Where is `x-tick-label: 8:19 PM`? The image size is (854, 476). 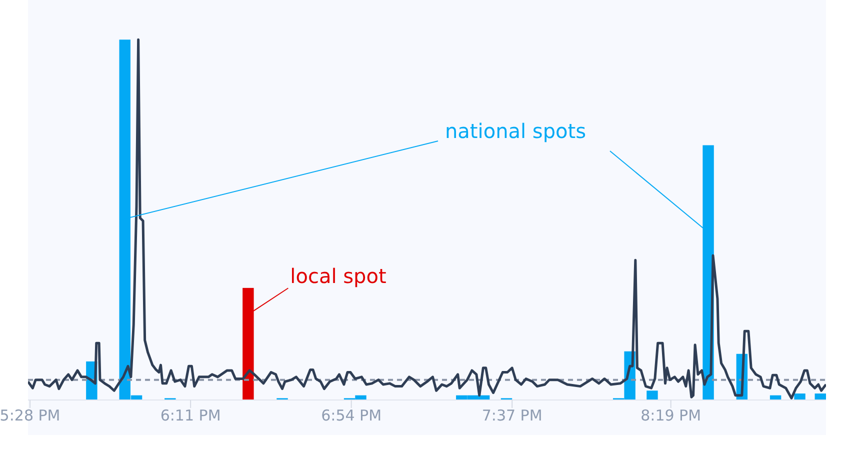 x-tick-label: 8:19 PM is located at coordinates (671, 415).